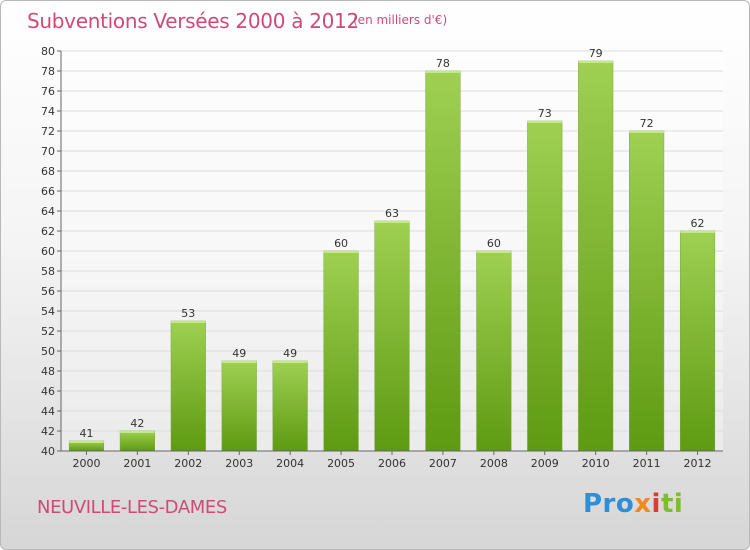 The width and height of the screenshot is (750, 550). I want to click on y-tick-label: 52, so click(48, 331).